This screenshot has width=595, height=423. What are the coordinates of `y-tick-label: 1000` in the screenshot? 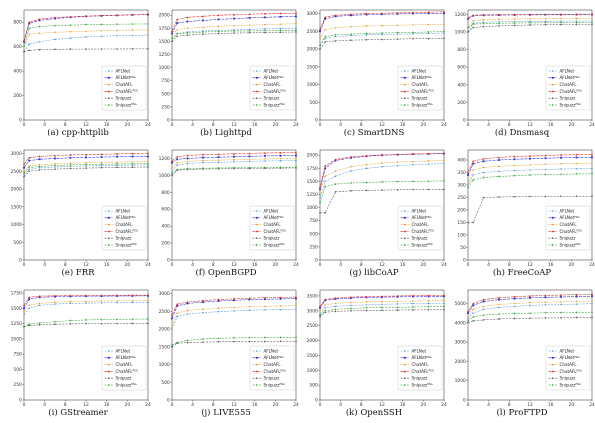 It's located at (312, 208).